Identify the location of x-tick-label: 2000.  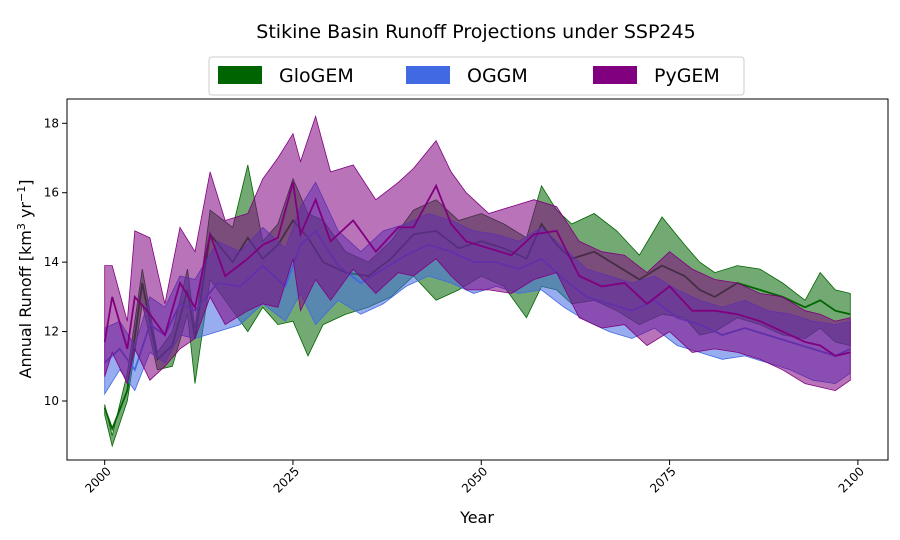
(97, 479).